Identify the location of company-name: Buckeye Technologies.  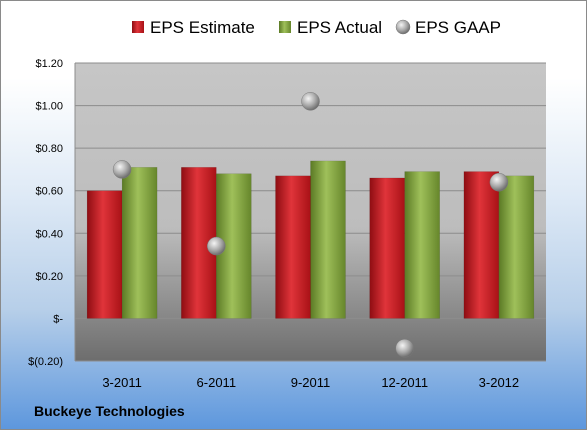
(109, 411).